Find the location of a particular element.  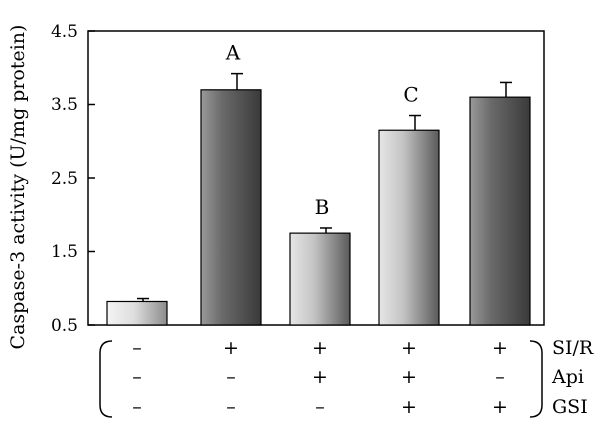

y-tick-labels: 0.5 1.5 2.5 3.5 4.5 is located at coordinates (64, 179).